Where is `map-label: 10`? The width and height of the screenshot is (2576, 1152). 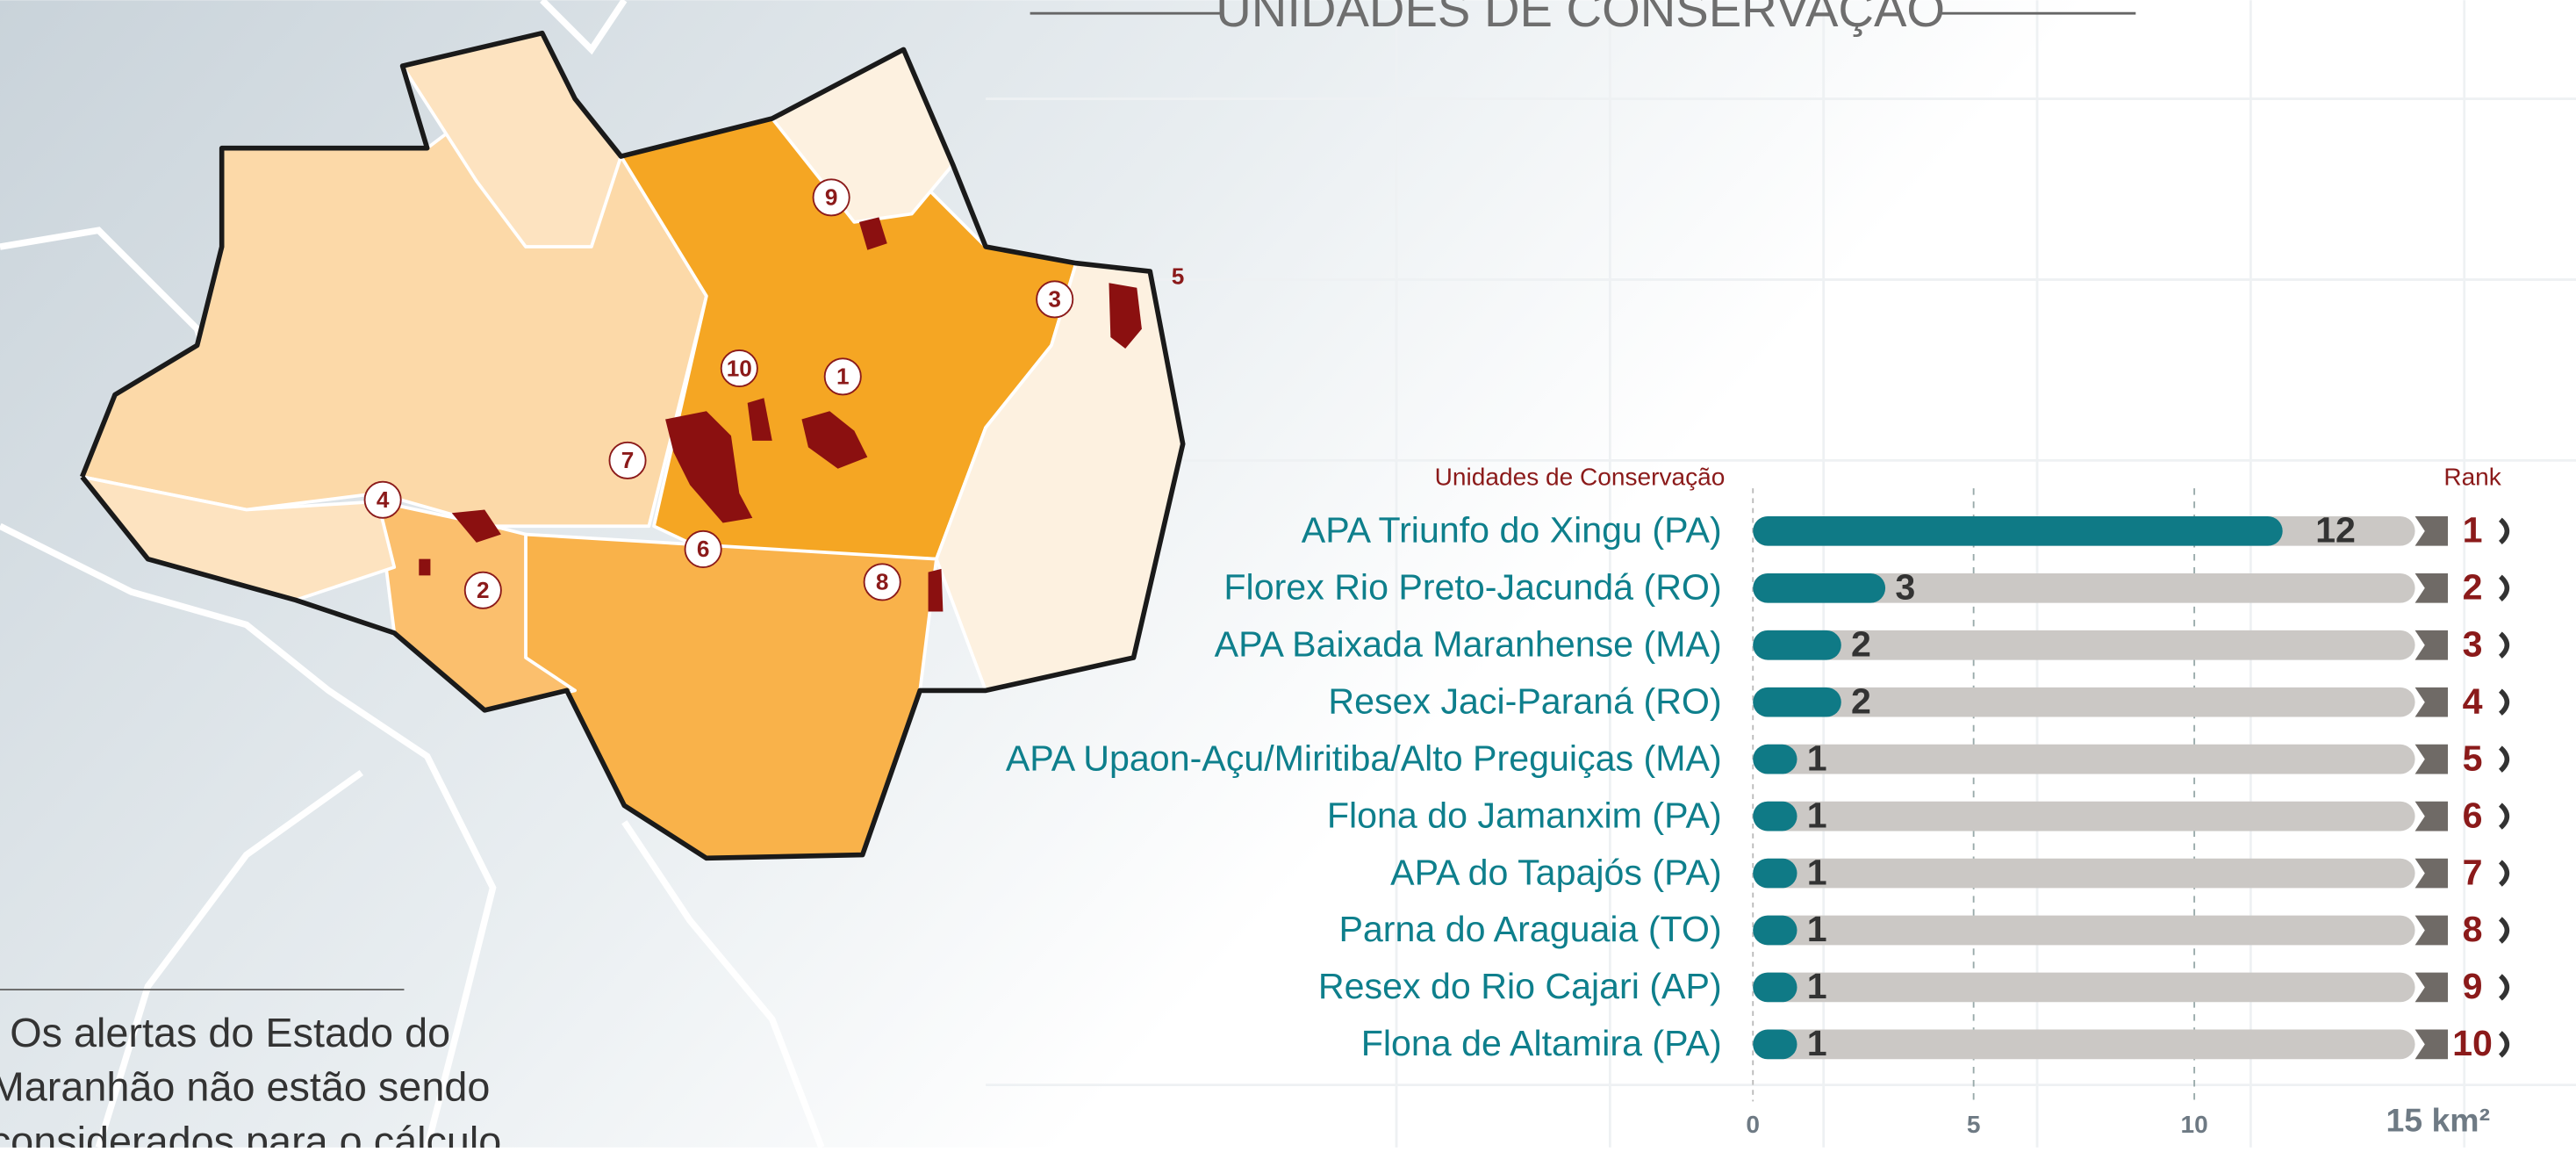
map-label: 10 is located at coordinates (739, 368).